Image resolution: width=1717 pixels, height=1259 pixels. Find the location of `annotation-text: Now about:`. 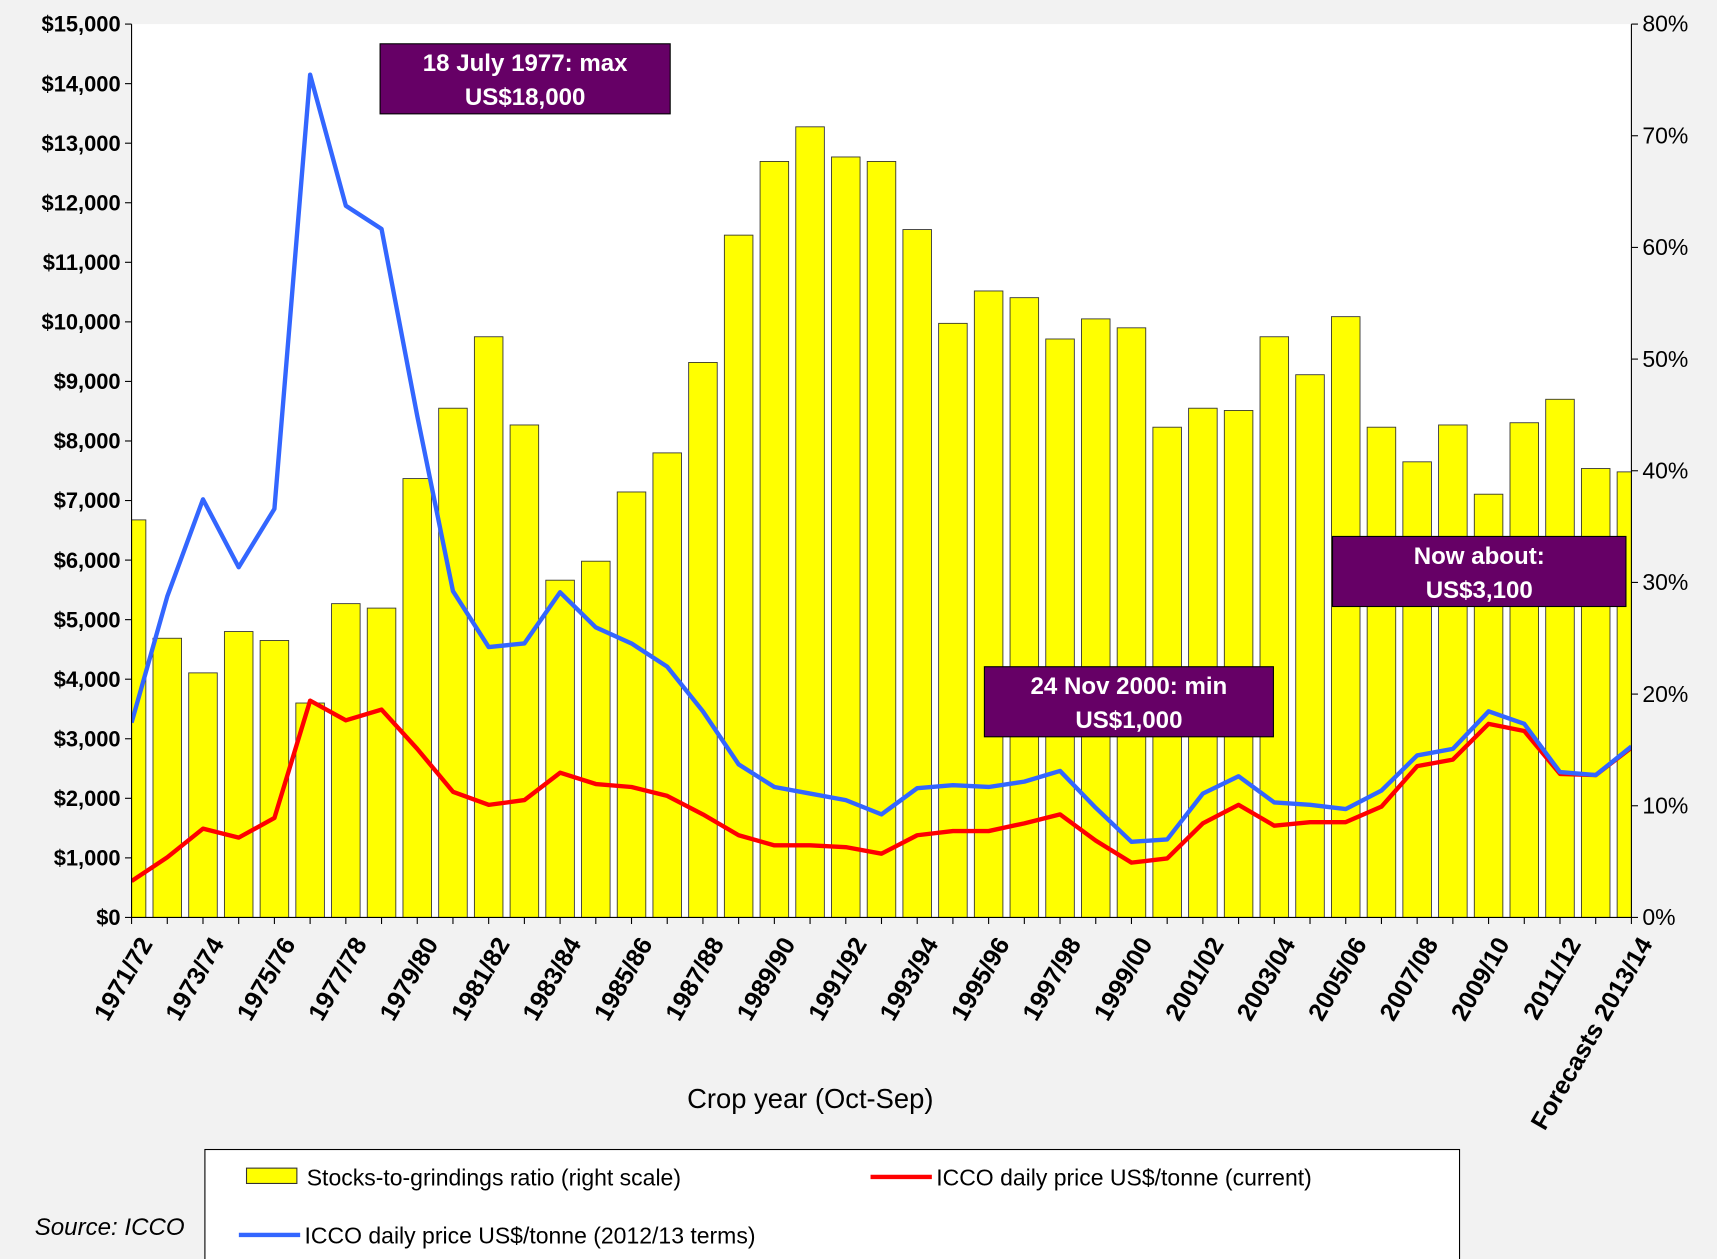

annotation-text: Now about: is located at coordinates (1479, 556).